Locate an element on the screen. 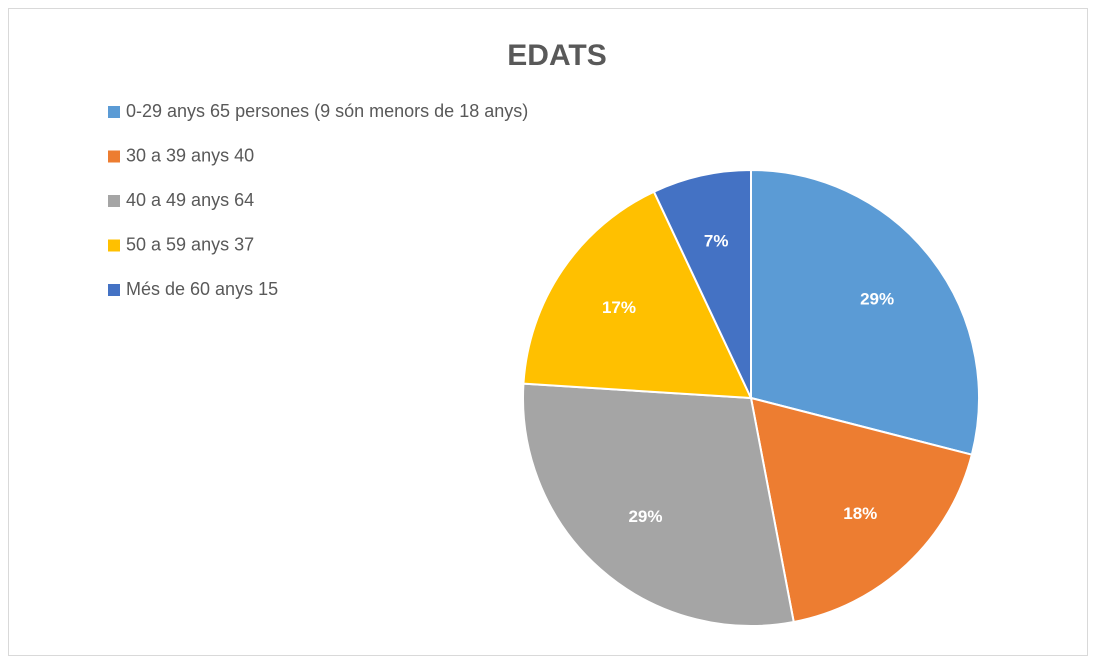 Image resolution: width=1096 pixels, height=664 pixels. legend-label: 30 a 39 anys 40 is located at coordinates (190, 155).